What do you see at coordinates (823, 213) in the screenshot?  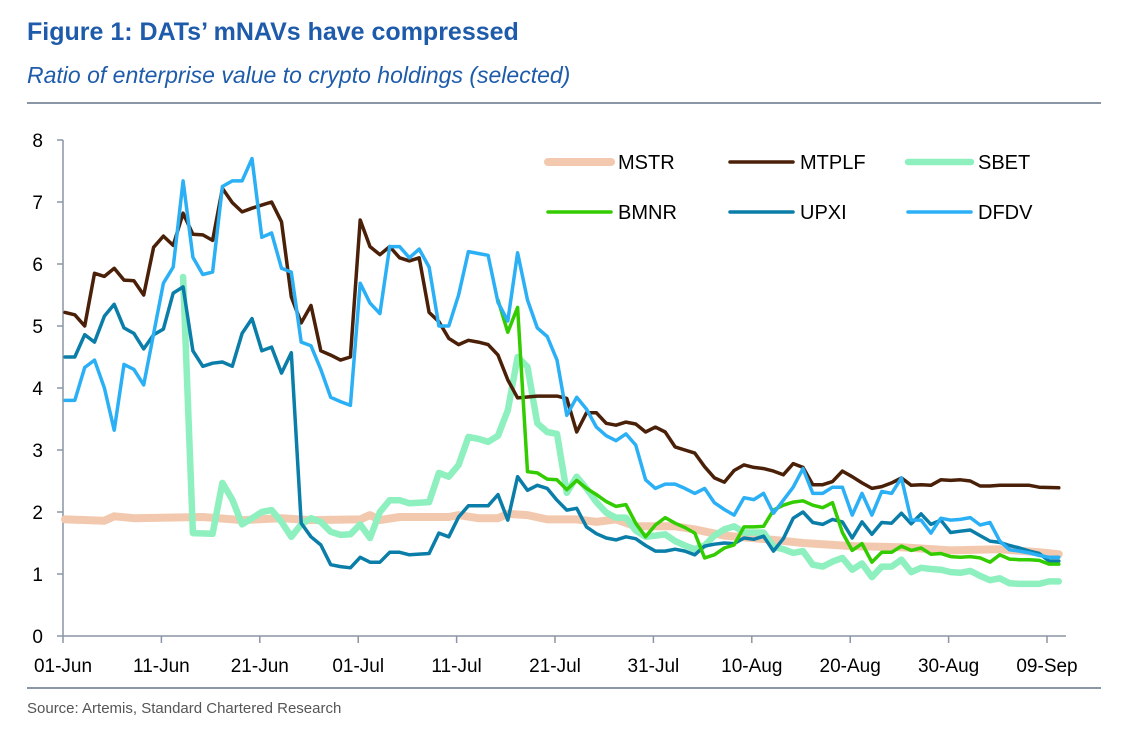 I see `legend-label-upxi: UPXI` at bounding box center [823, 213].